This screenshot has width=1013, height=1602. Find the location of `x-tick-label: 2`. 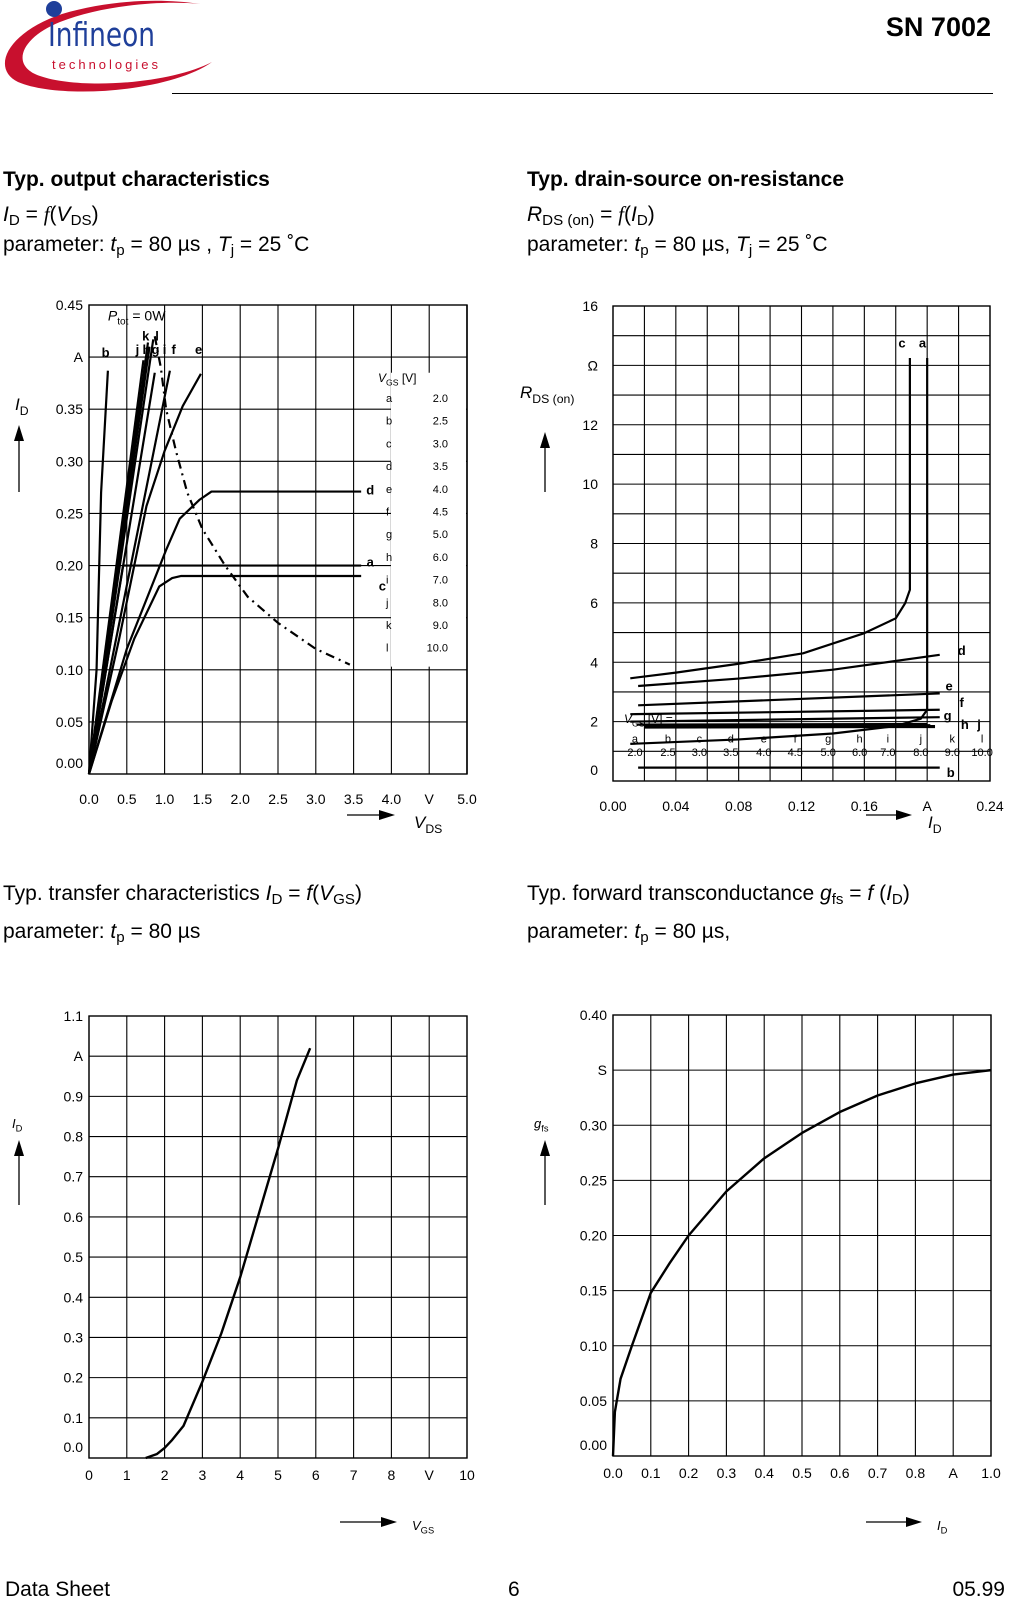

x-tick-label: 2 is located at coordinates (165, 1475).